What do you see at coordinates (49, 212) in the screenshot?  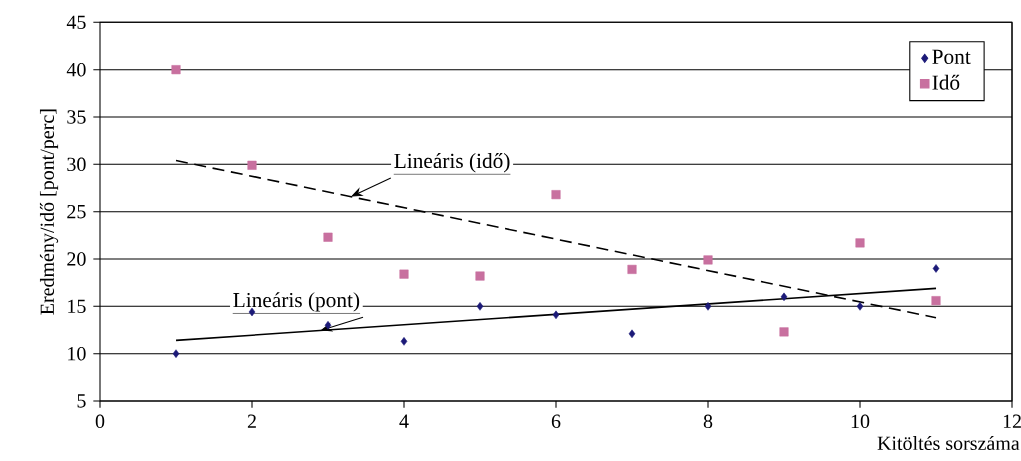 I see `y-axis-title: Eredmény/idő [pont/perc]` at bounding box center [49, 212].